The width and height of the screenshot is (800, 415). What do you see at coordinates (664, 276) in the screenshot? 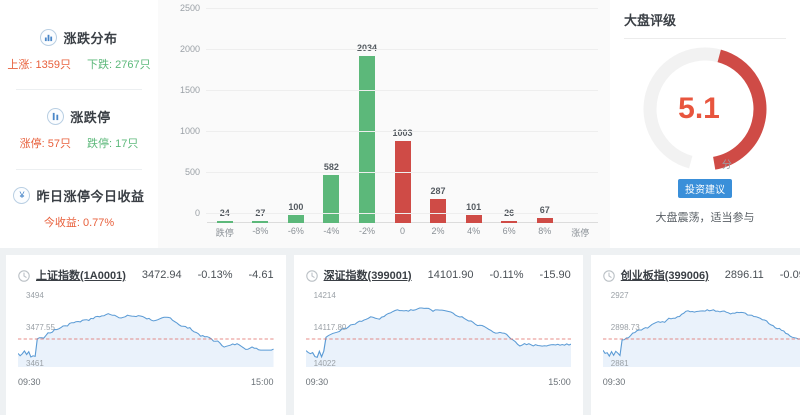
I see `index-name-link: 创业板指(399006)` at bounding box center [664, 276].